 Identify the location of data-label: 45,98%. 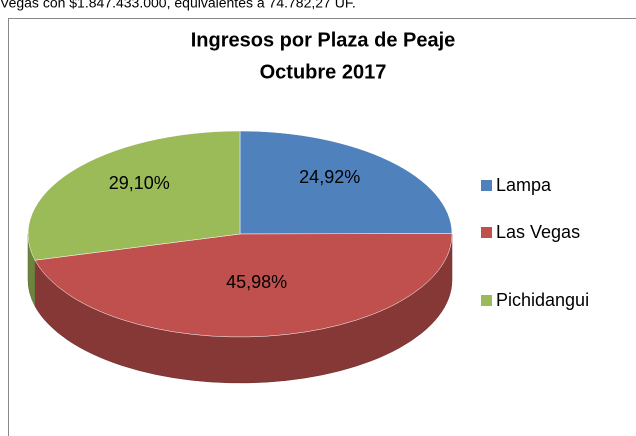
(256, 282).